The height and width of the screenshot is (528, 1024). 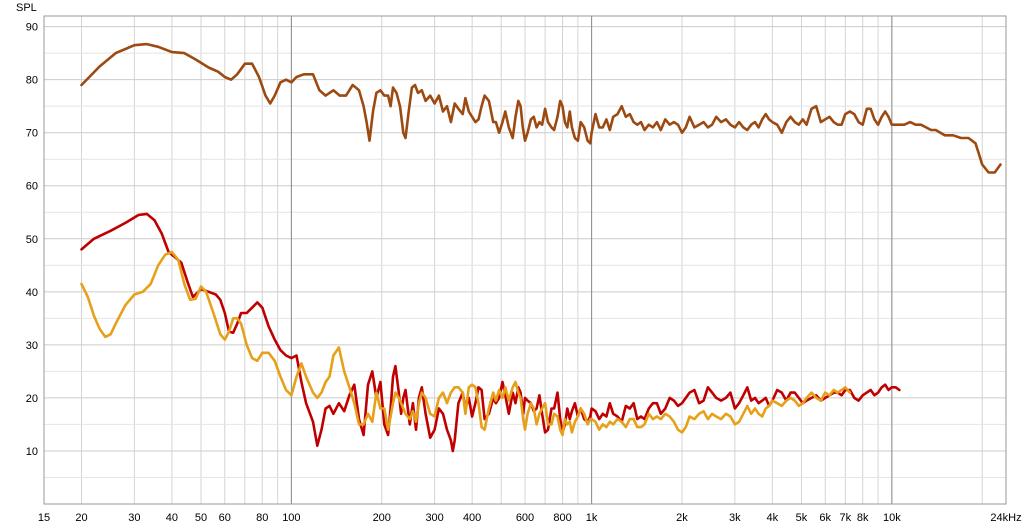 What do you see at coordinates (26, 8) in the screenshot?
I see `y-axis-label: SPL` at bounding box center [26, 8].